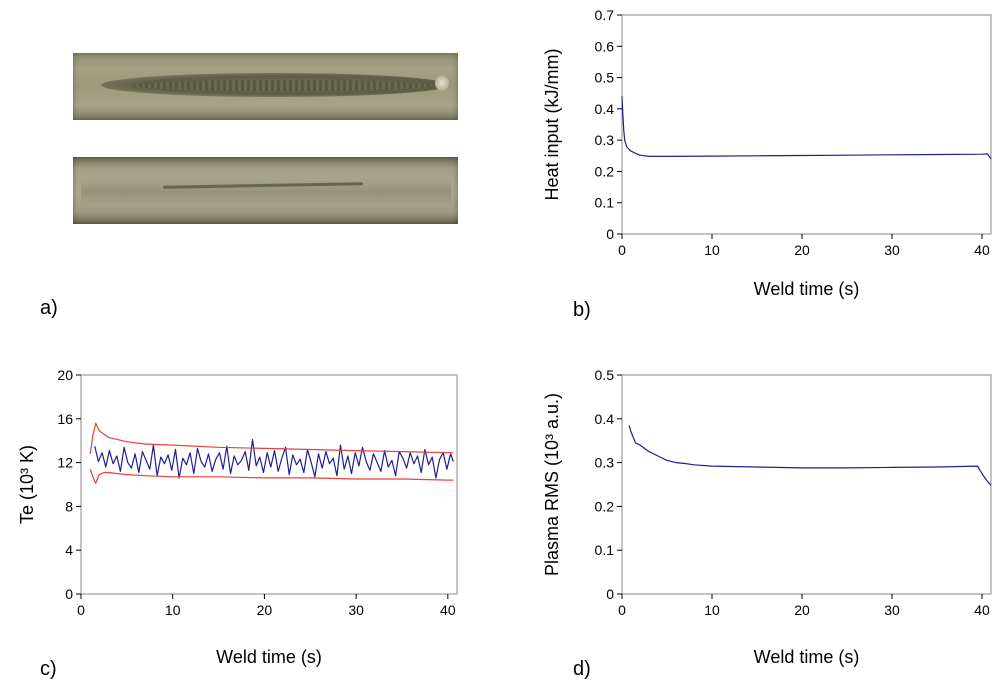 The width and height of the screenshot is (1000, 683). Describe the element at coordinates (810, 455) in the screenshot. I see `chart-d-series-0-line` at that location.